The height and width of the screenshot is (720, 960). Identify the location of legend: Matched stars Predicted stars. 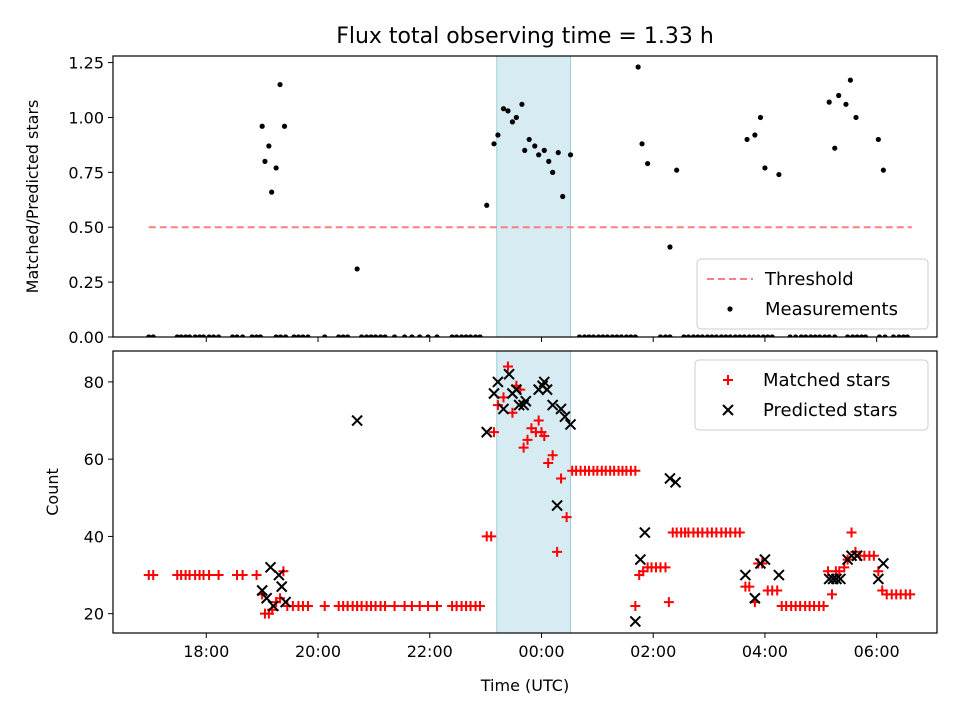
(811, 395).